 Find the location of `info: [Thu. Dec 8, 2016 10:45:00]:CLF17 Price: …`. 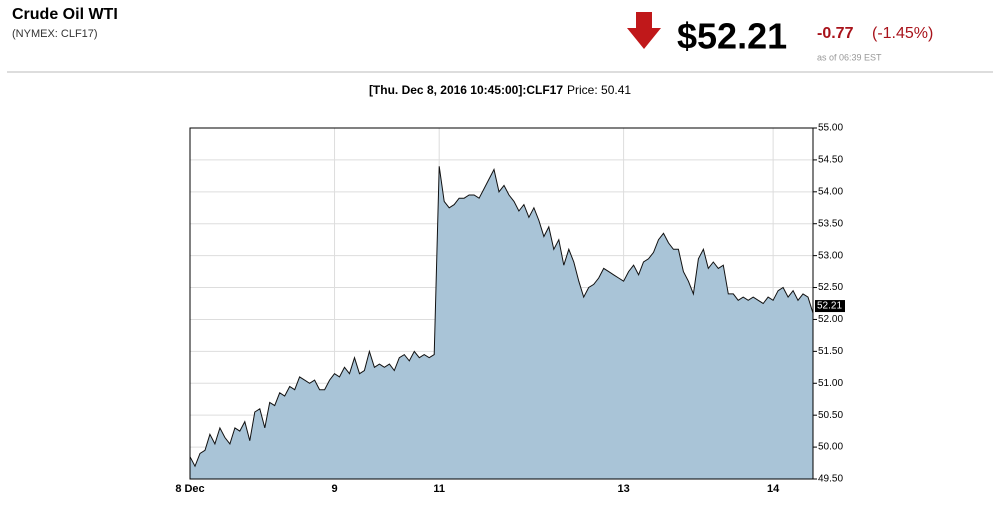

info: [Thu. Dec 8, 2016 10:45:00]:CLF17 Price: … is located at coordinates (500, 90).